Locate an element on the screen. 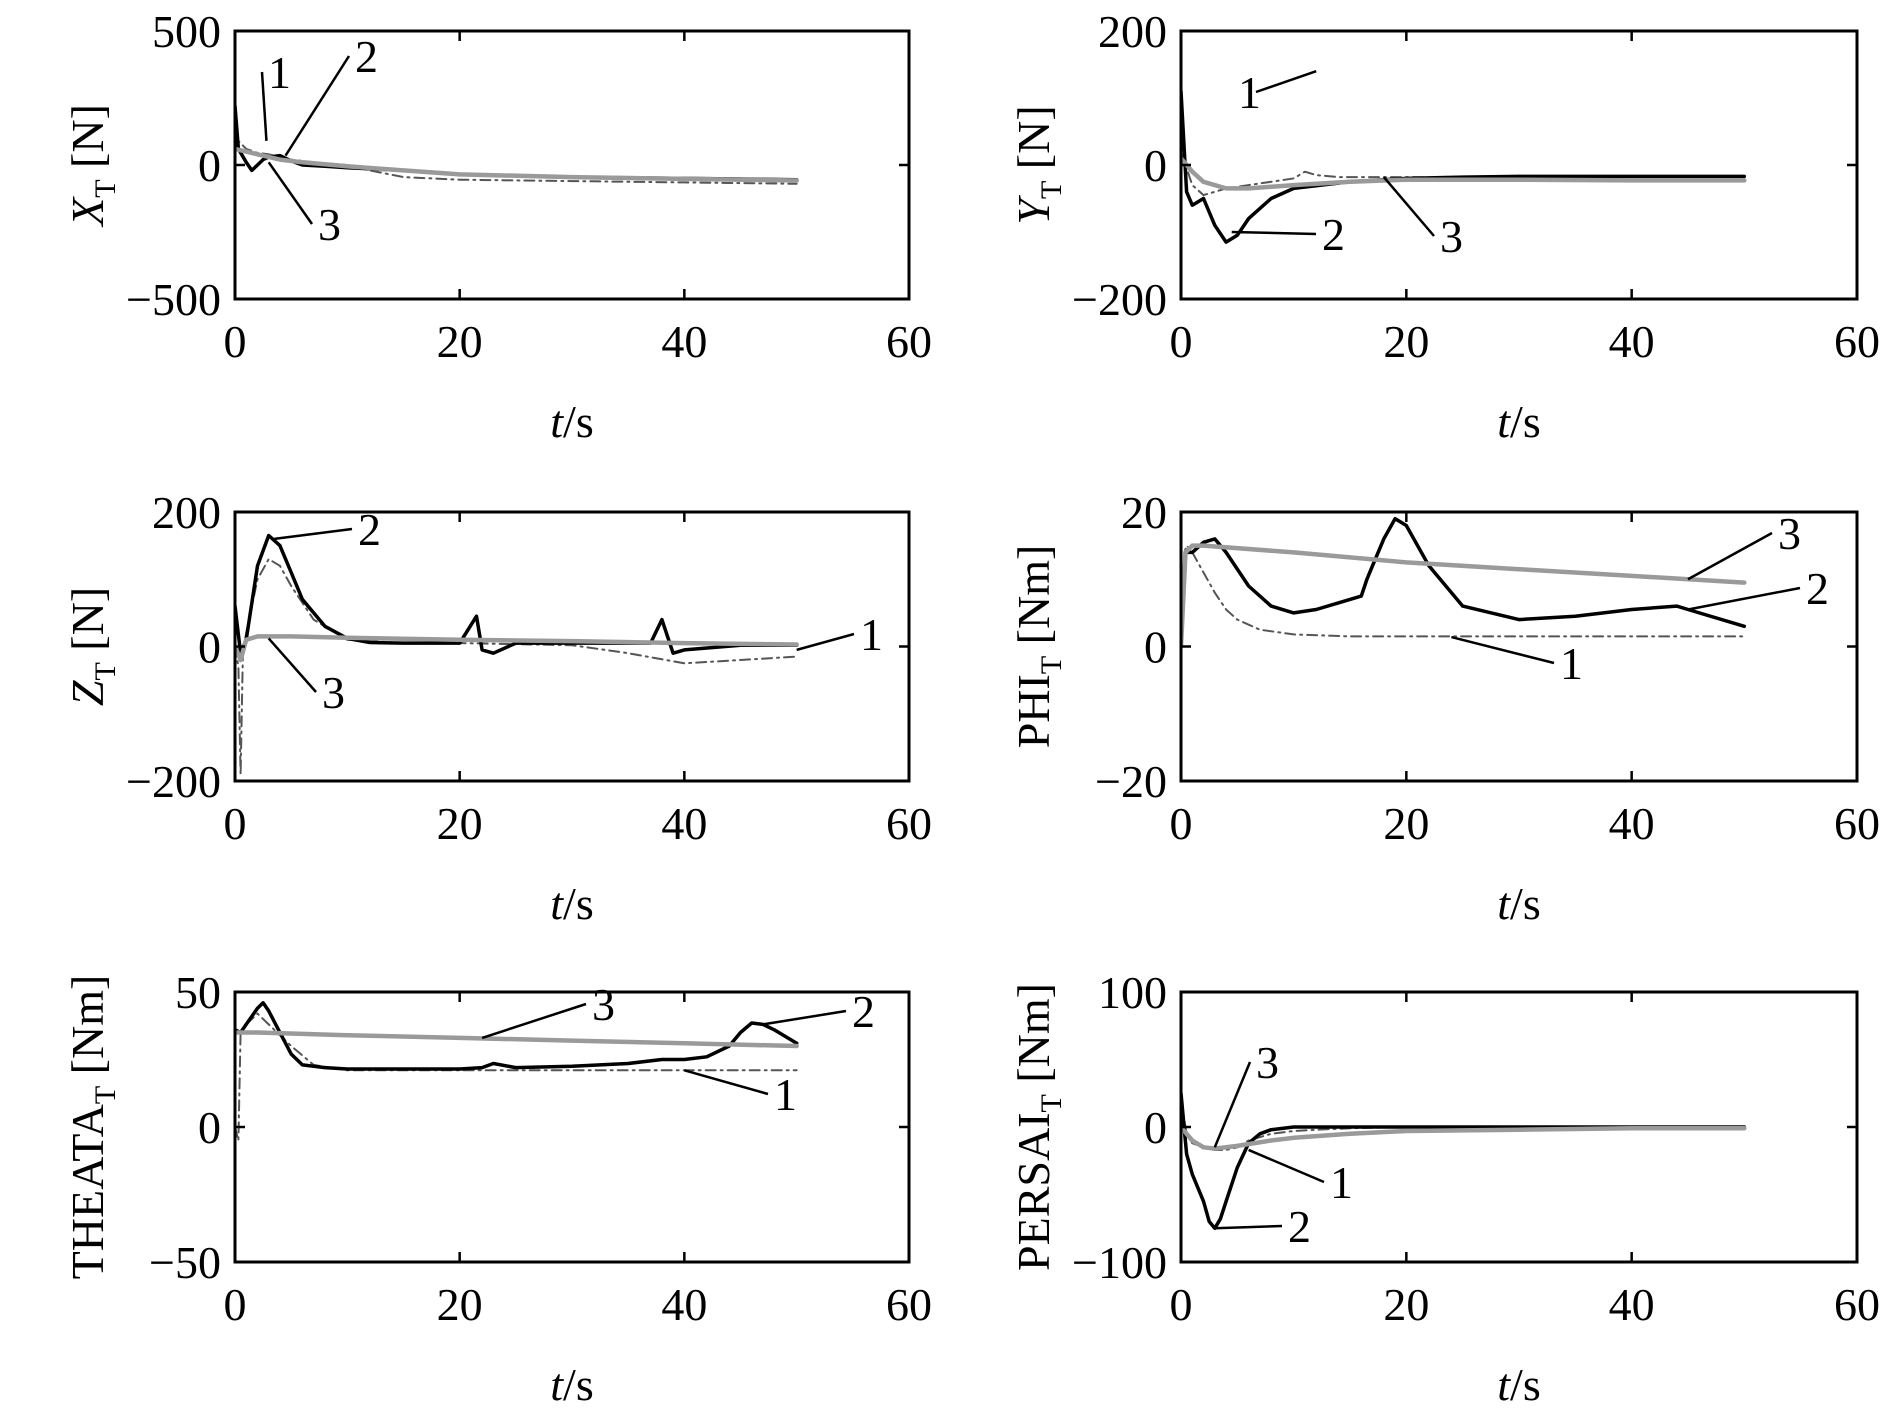  y-tick-label: 20 is located at coordinates (1144, 512).